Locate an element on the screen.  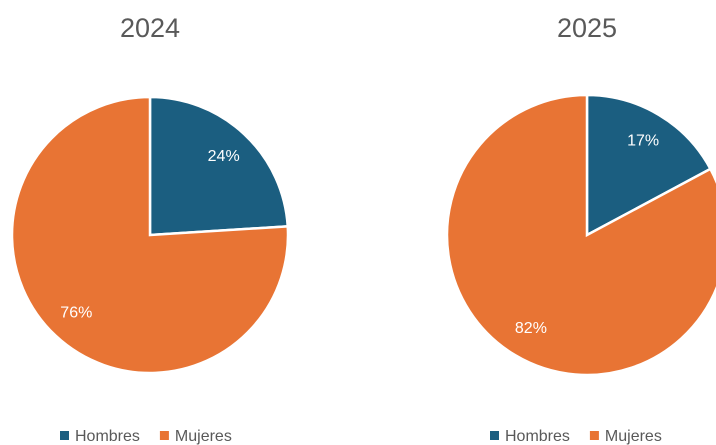
data-label: 24% is located at coordinates (224, 156).